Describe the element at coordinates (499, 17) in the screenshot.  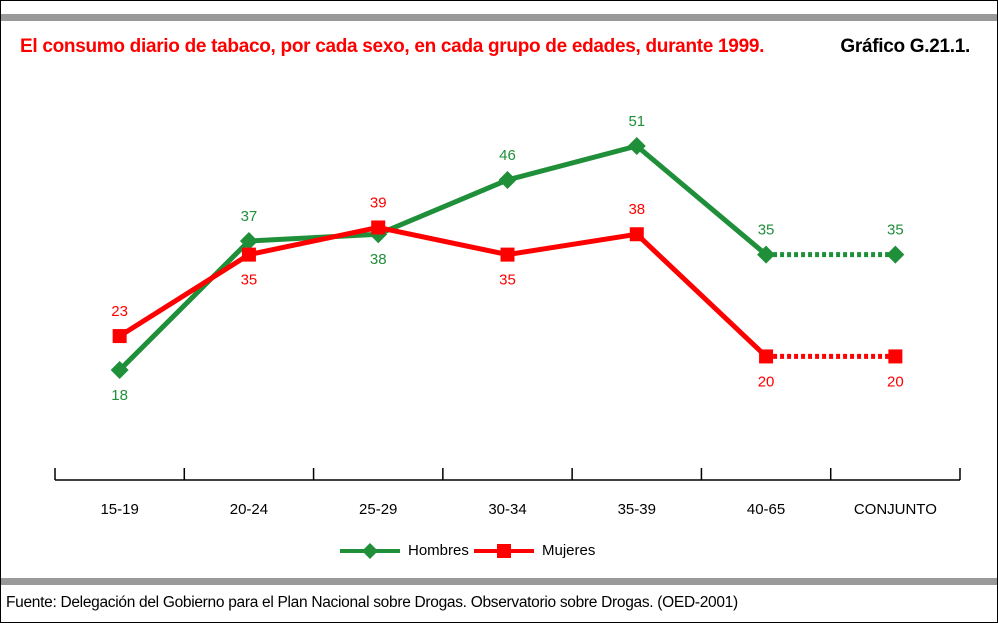
I see `top-bar` at that location.